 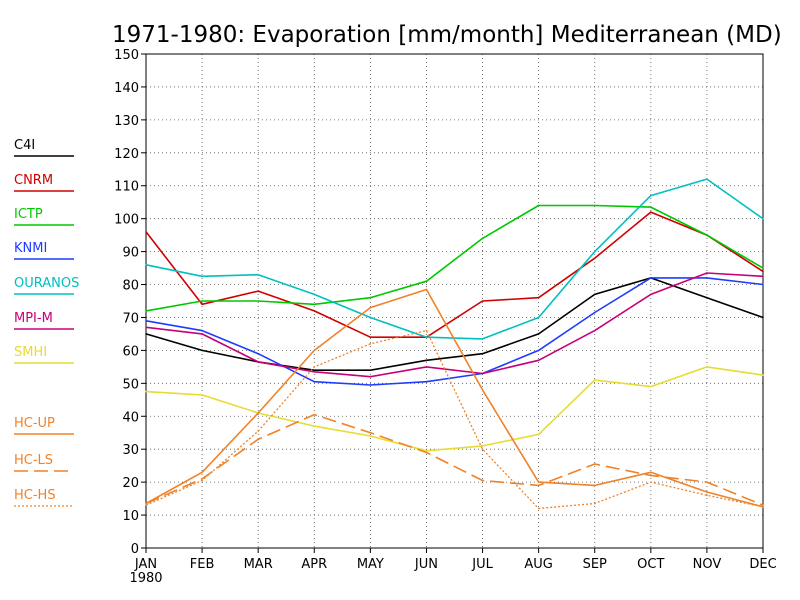 What do you see at coordinates (33, 318) in the screenshot?
I see `legend-label: MPI-M` at bounding box center [33, 318].